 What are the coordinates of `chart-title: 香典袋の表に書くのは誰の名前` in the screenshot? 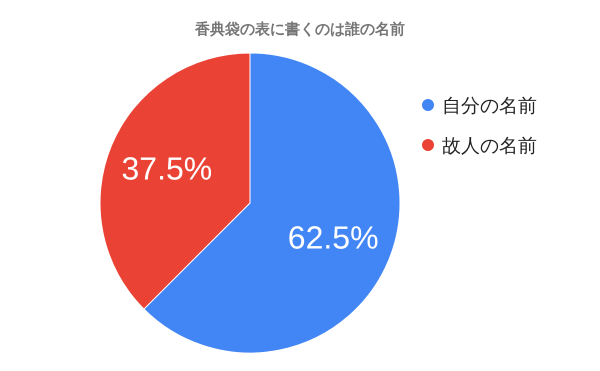 It's located at (299, 29).